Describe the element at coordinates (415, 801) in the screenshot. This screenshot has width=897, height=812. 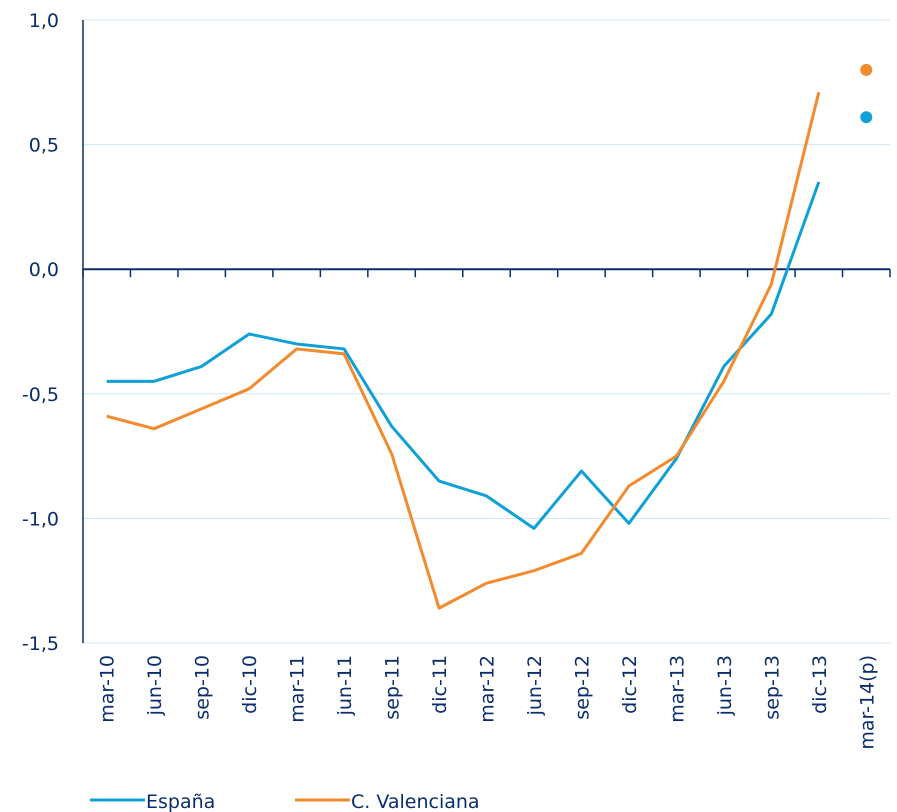
I see `legend-label: C. Valenciana` at that location.